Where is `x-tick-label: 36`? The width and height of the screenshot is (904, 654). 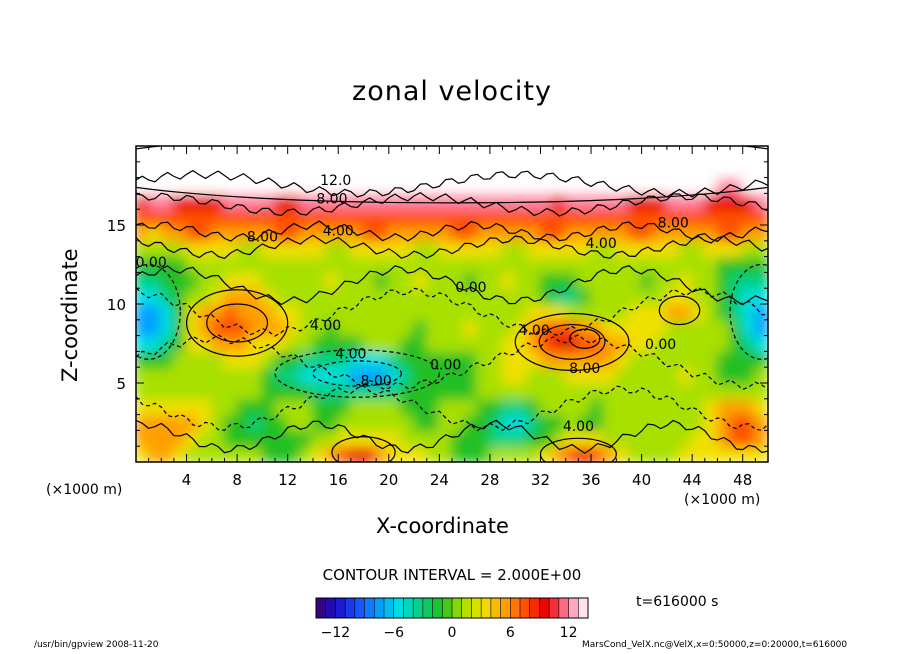 x-tick-label: 36 is located at coordinates (590, 480).